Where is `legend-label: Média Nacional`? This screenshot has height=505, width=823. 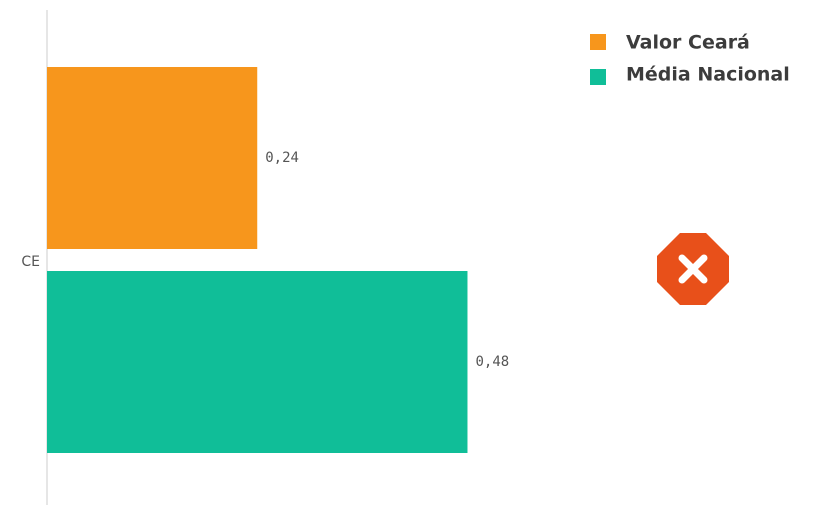
legend-label: Média Nacional is located at coordinates (708, 75).